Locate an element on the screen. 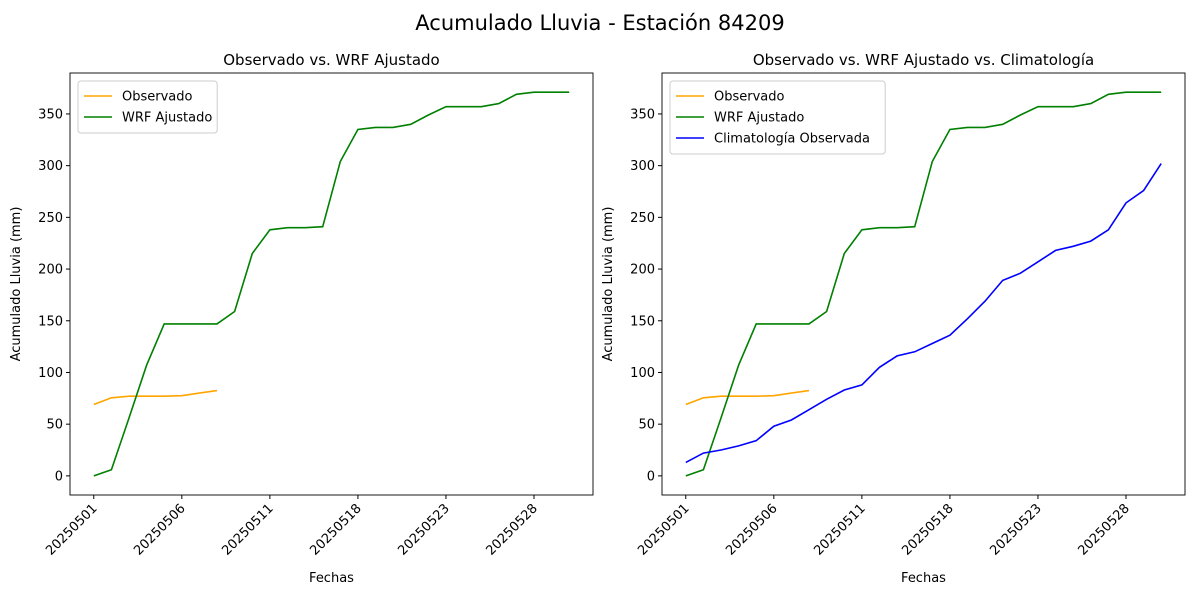  axes-title: Observado vs. WRF Ajustado is located at coordinates (331, 60).